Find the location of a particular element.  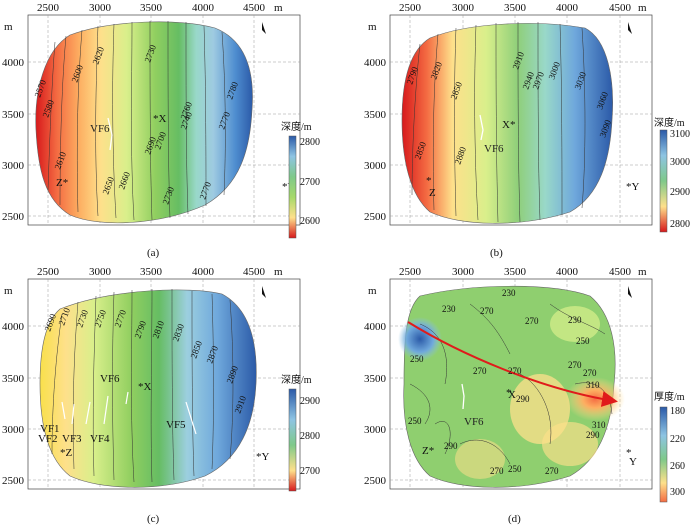

legend-label: 180 is located at coordinates (677, 411).